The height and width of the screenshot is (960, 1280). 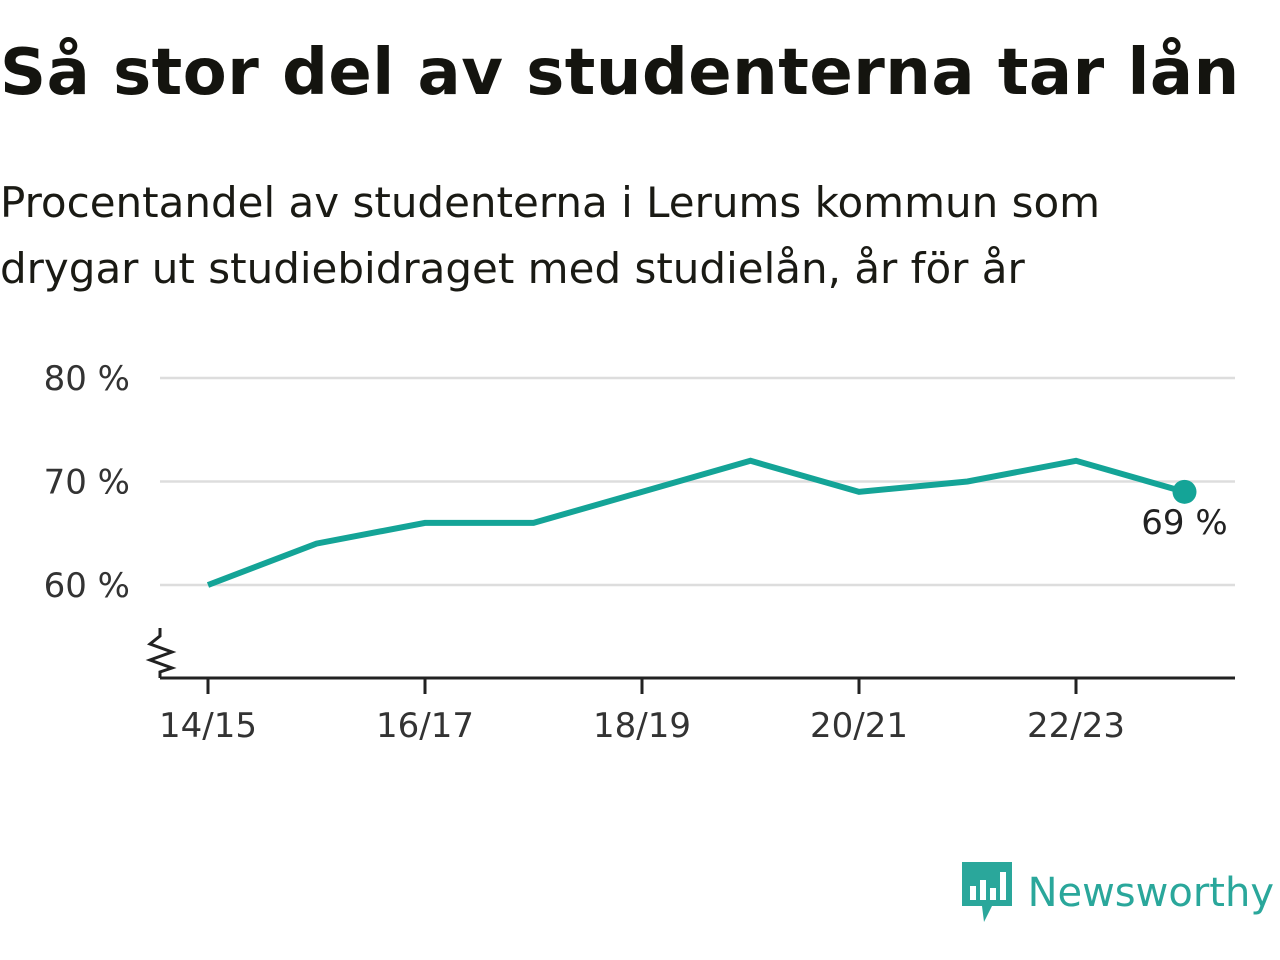 I want to click on brand-logo: Newsworthy, so click(x=1117, y=893).